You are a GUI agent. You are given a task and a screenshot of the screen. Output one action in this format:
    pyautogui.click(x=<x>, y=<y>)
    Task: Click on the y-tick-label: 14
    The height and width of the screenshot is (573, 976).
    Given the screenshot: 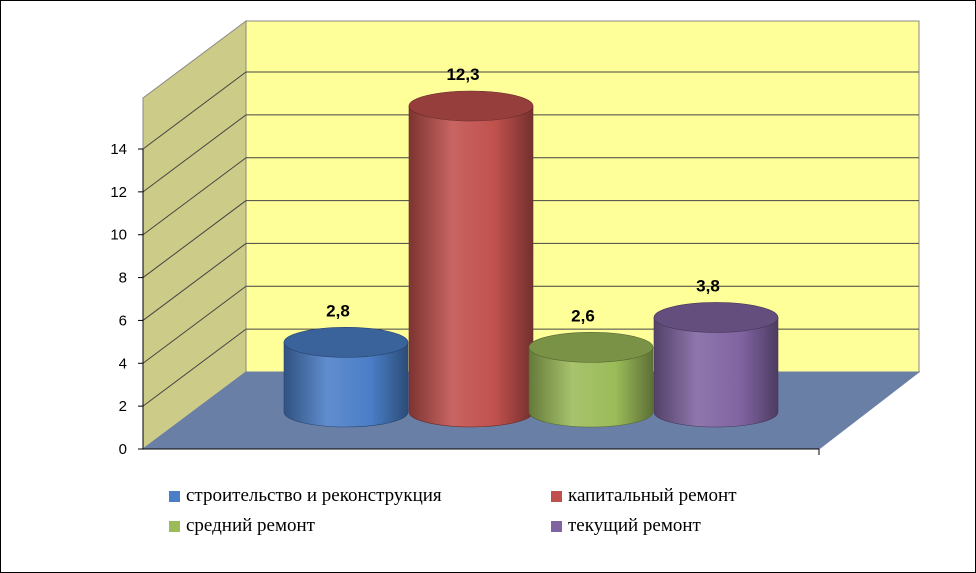 What is the action you would take?
    pyautogui.click(x=118, y=149)
    